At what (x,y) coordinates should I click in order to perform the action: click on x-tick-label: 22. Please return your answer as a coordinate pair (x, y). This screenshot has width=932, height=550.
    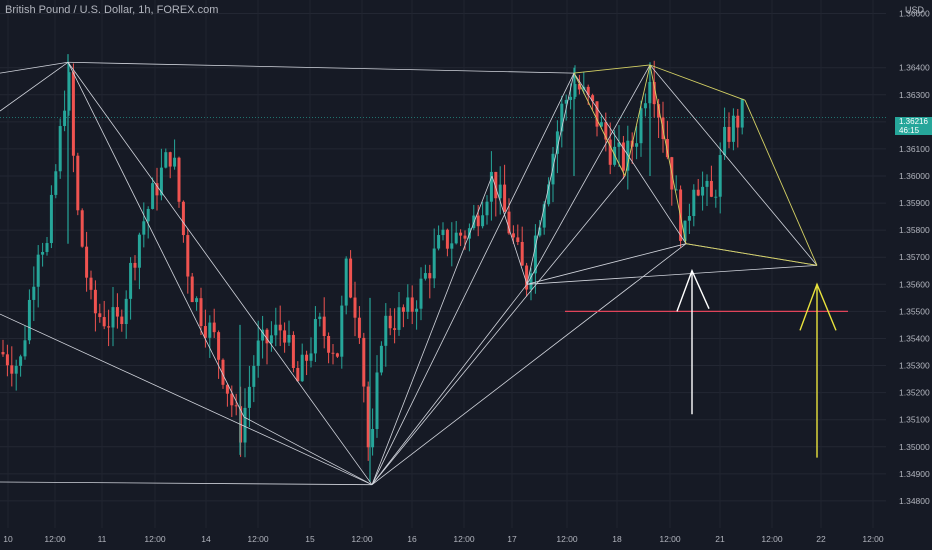
    Looking at the image, I should click on (821, 539).